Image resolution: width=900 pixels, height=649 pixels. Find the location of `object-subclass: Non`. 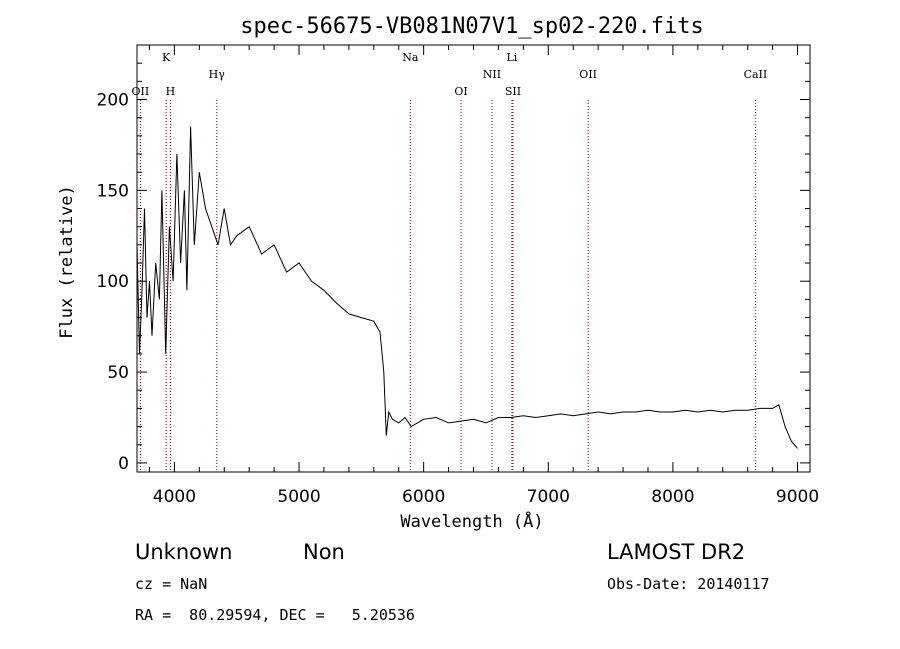

object-subclass: Non is located at coordinates (324, 552).